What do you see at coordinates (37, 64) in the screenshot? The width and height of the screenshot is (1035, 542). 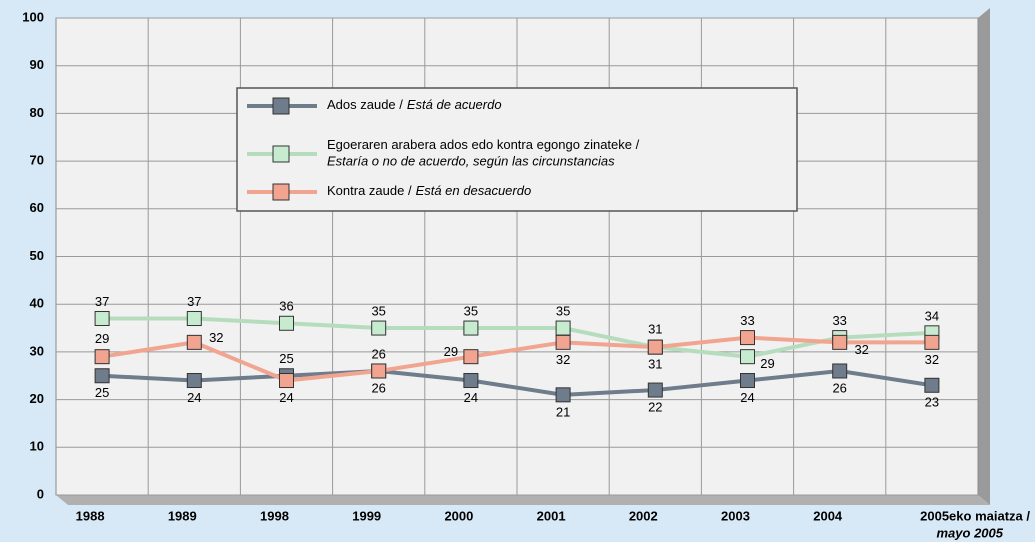 I see `y-tick-label: 90` at bounding box center [37, 64].